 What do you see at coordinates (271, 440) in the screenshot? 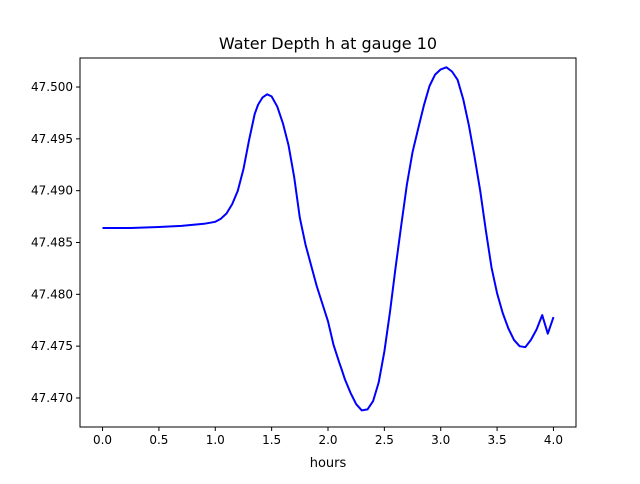
I see `x-tick-label: 1.5` at bounding box center [271, 440].